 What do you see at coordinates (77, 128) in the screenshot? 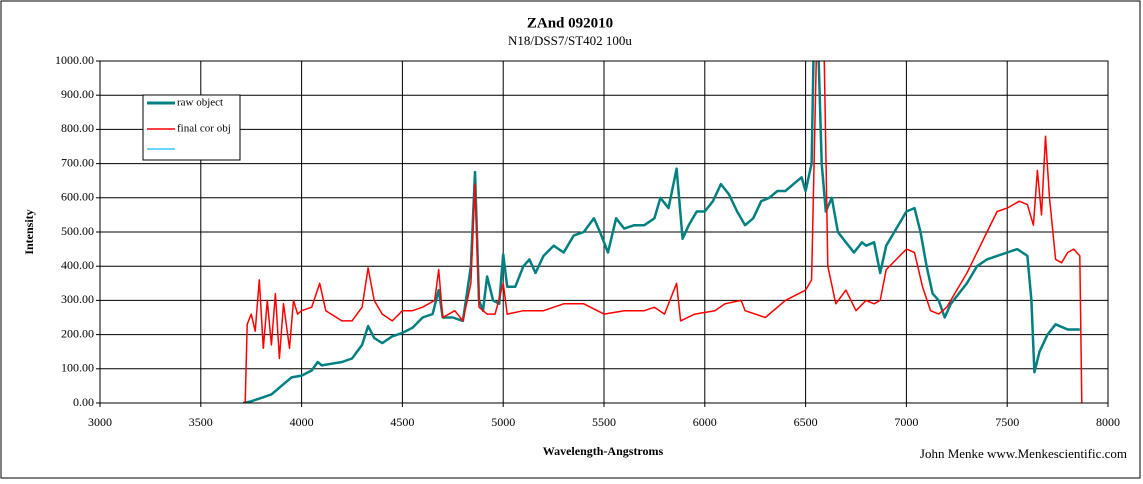
I see `y-tick-label: 800.00` at bounding box center [77, 128].